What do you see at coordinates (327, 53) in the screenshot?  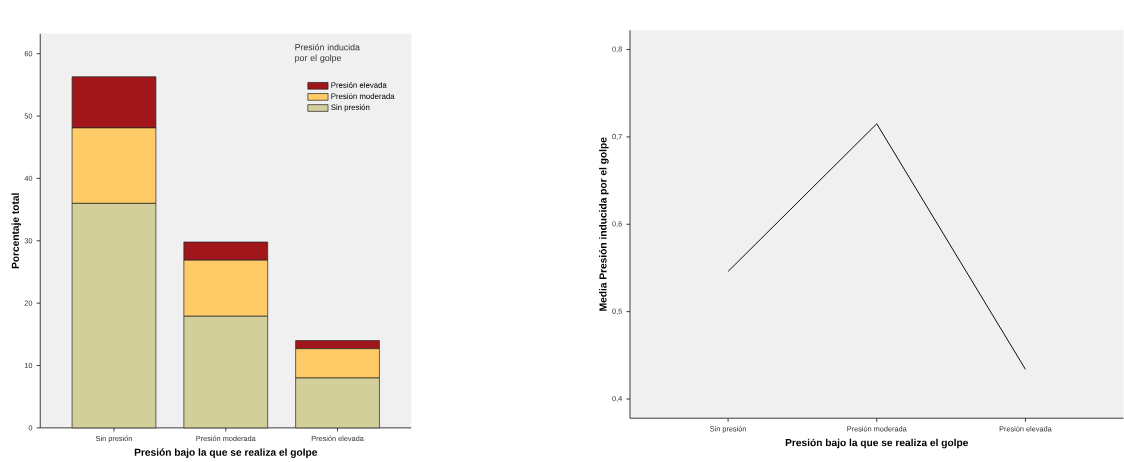 I see `legend-title: Presión inducida por el golpe` at bounding box center [327, 53].